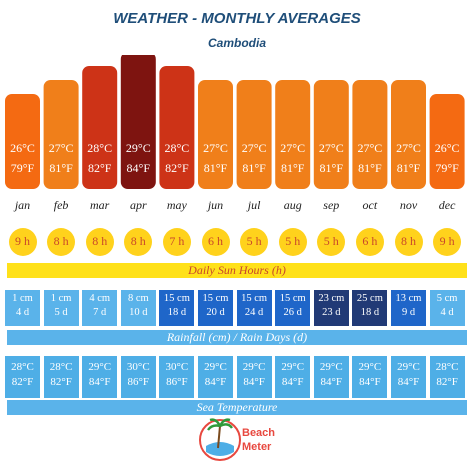 Image resolution: width=474 pixels, height=474 pixels. Describe the element at coordinates (332, 168) in the screenshot. I see `air-temp-f-label-sep: 81°F` at that location.